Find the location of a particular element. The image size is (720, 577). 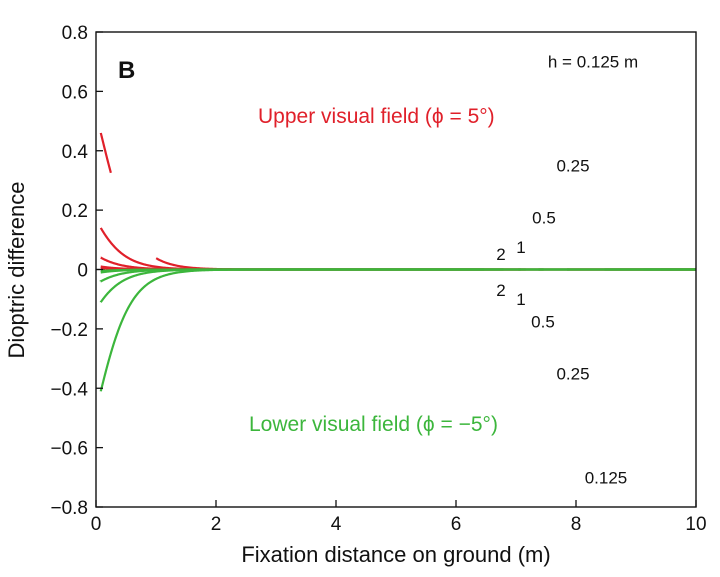

y-tick-label-6: 0.4 is located at coordinates (75, 152).